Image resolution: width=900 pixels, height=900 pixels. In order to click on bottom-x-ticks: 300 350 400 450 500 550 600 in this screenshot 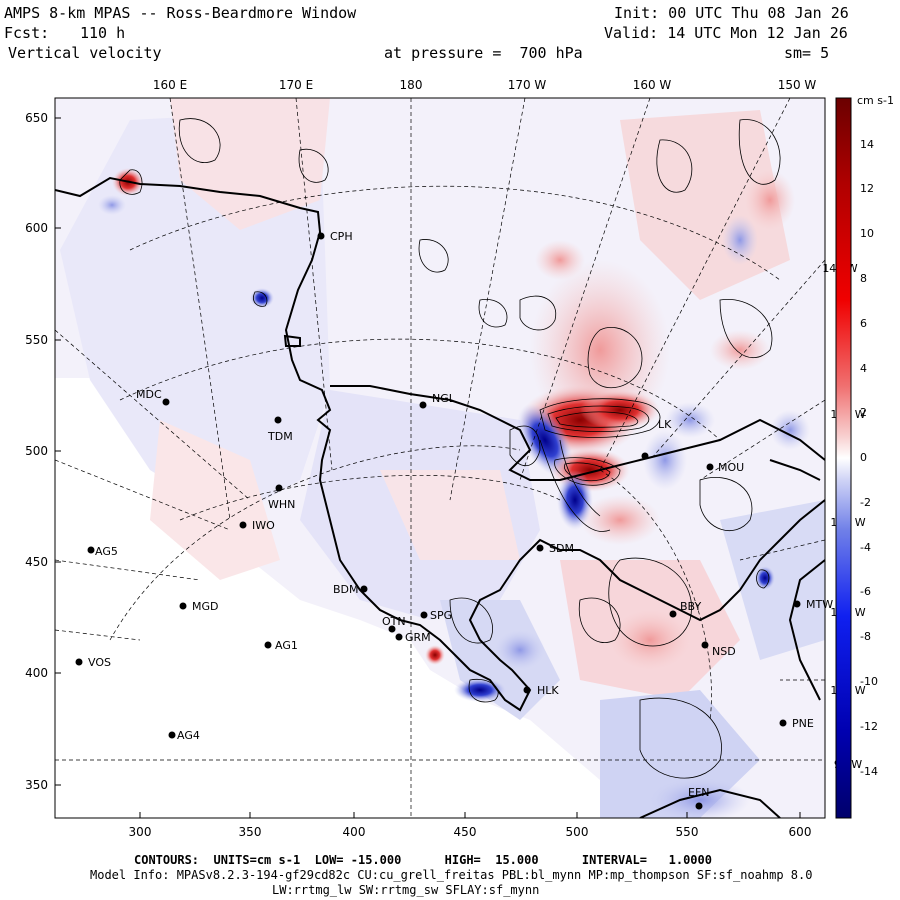, I will do `click(470, 832)`.